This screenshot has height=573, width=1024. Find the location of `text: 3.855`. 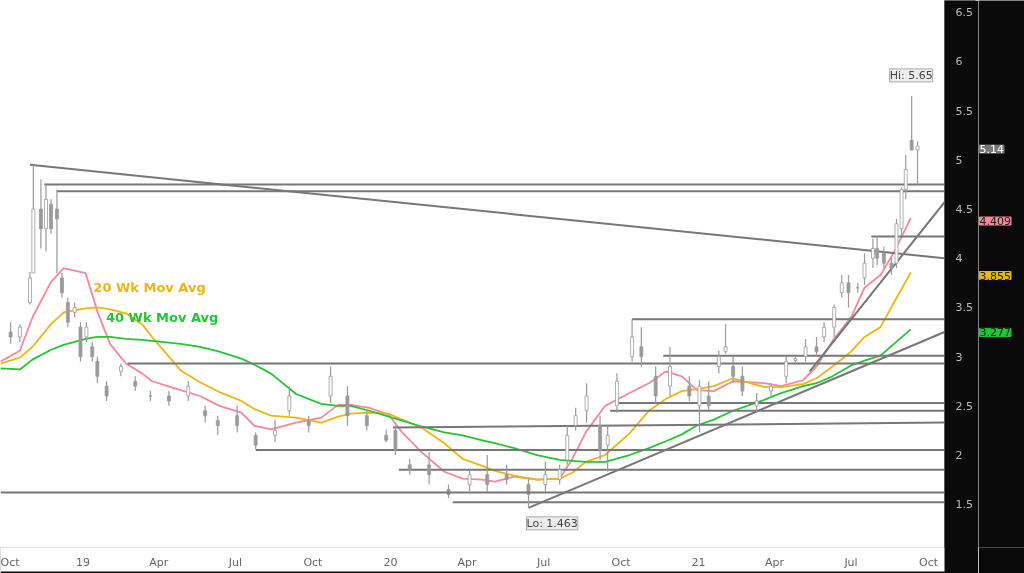

text: 3.855 is located at coordinates (995, 276).